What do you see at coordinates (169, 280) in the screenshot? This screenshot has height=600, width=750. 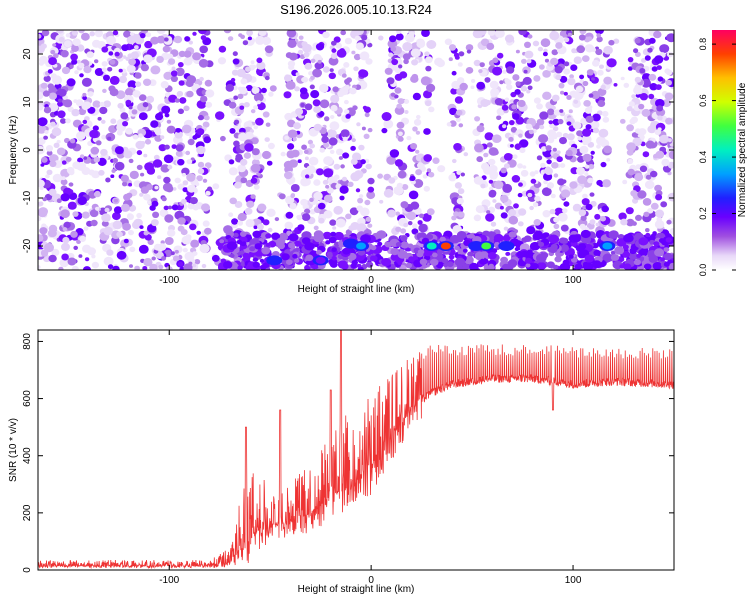 I see `x-tick-label: -100` at bounding box center [169, 280].